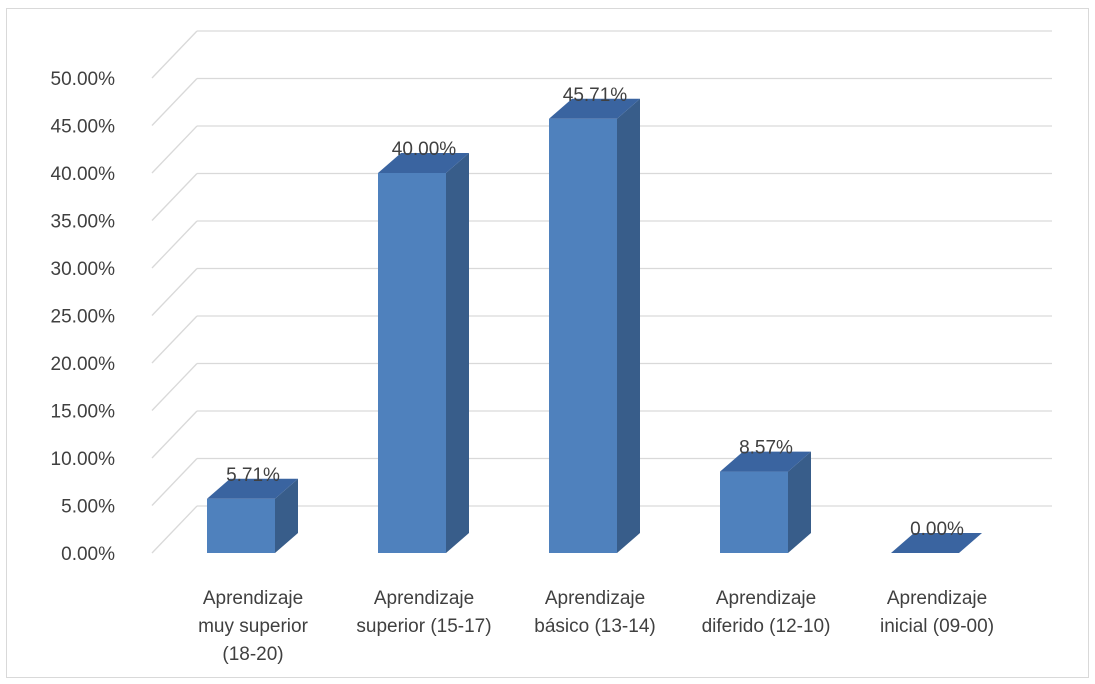 The height and width of the screenshot is (684, 1095). What do you see at coordinates (83, 269) in the screenshot?
I see `y-tick-label: 30.00%` at bounding box center [83, 269].